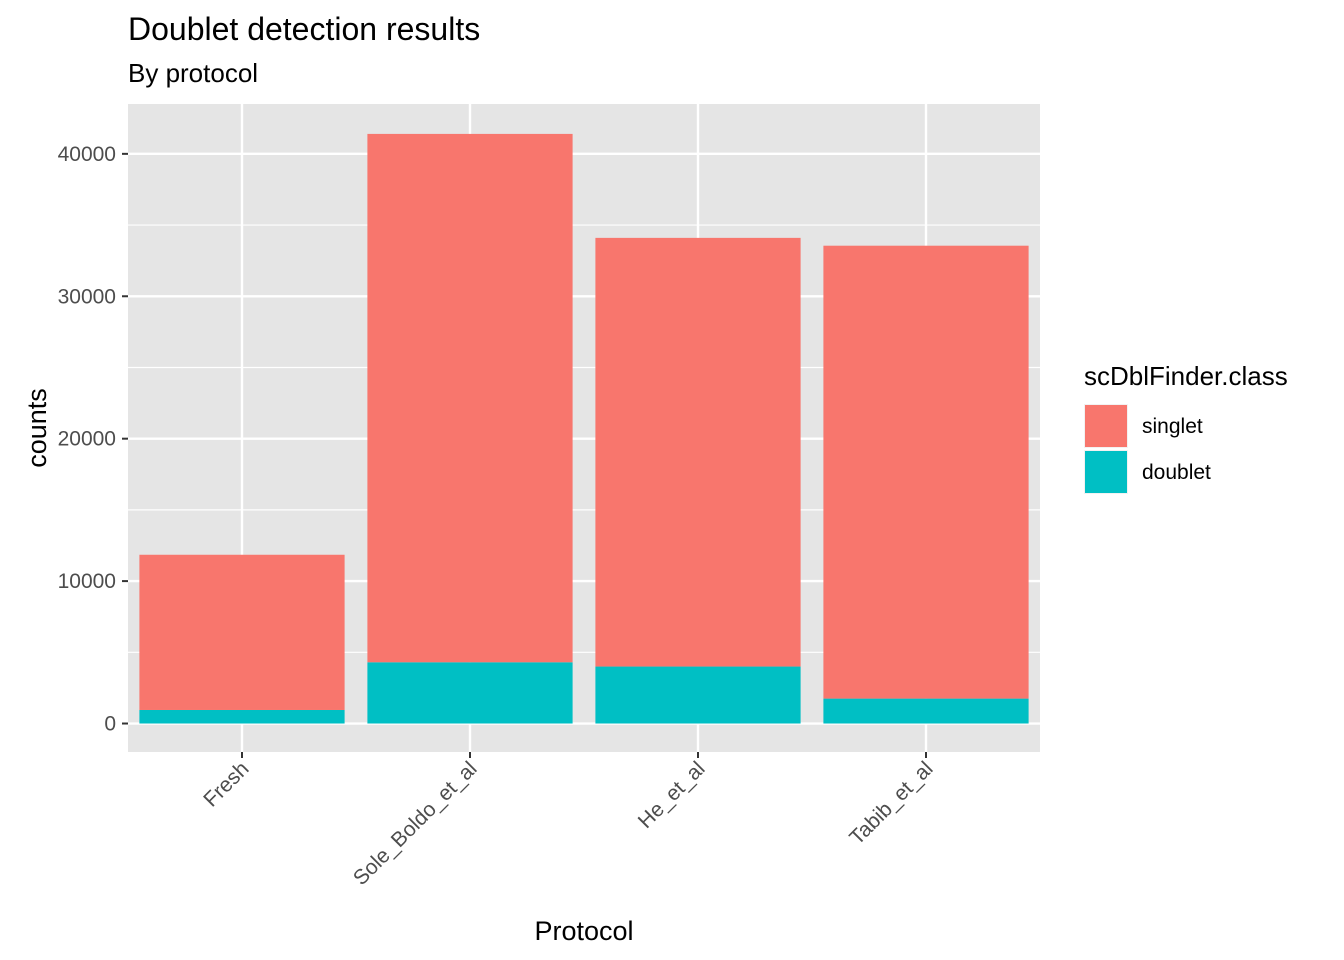 The image size is (1344, 960). Describe the element at coordinates (110, 724) in the screenshot. I see `y-tick-label: 0` at that location.